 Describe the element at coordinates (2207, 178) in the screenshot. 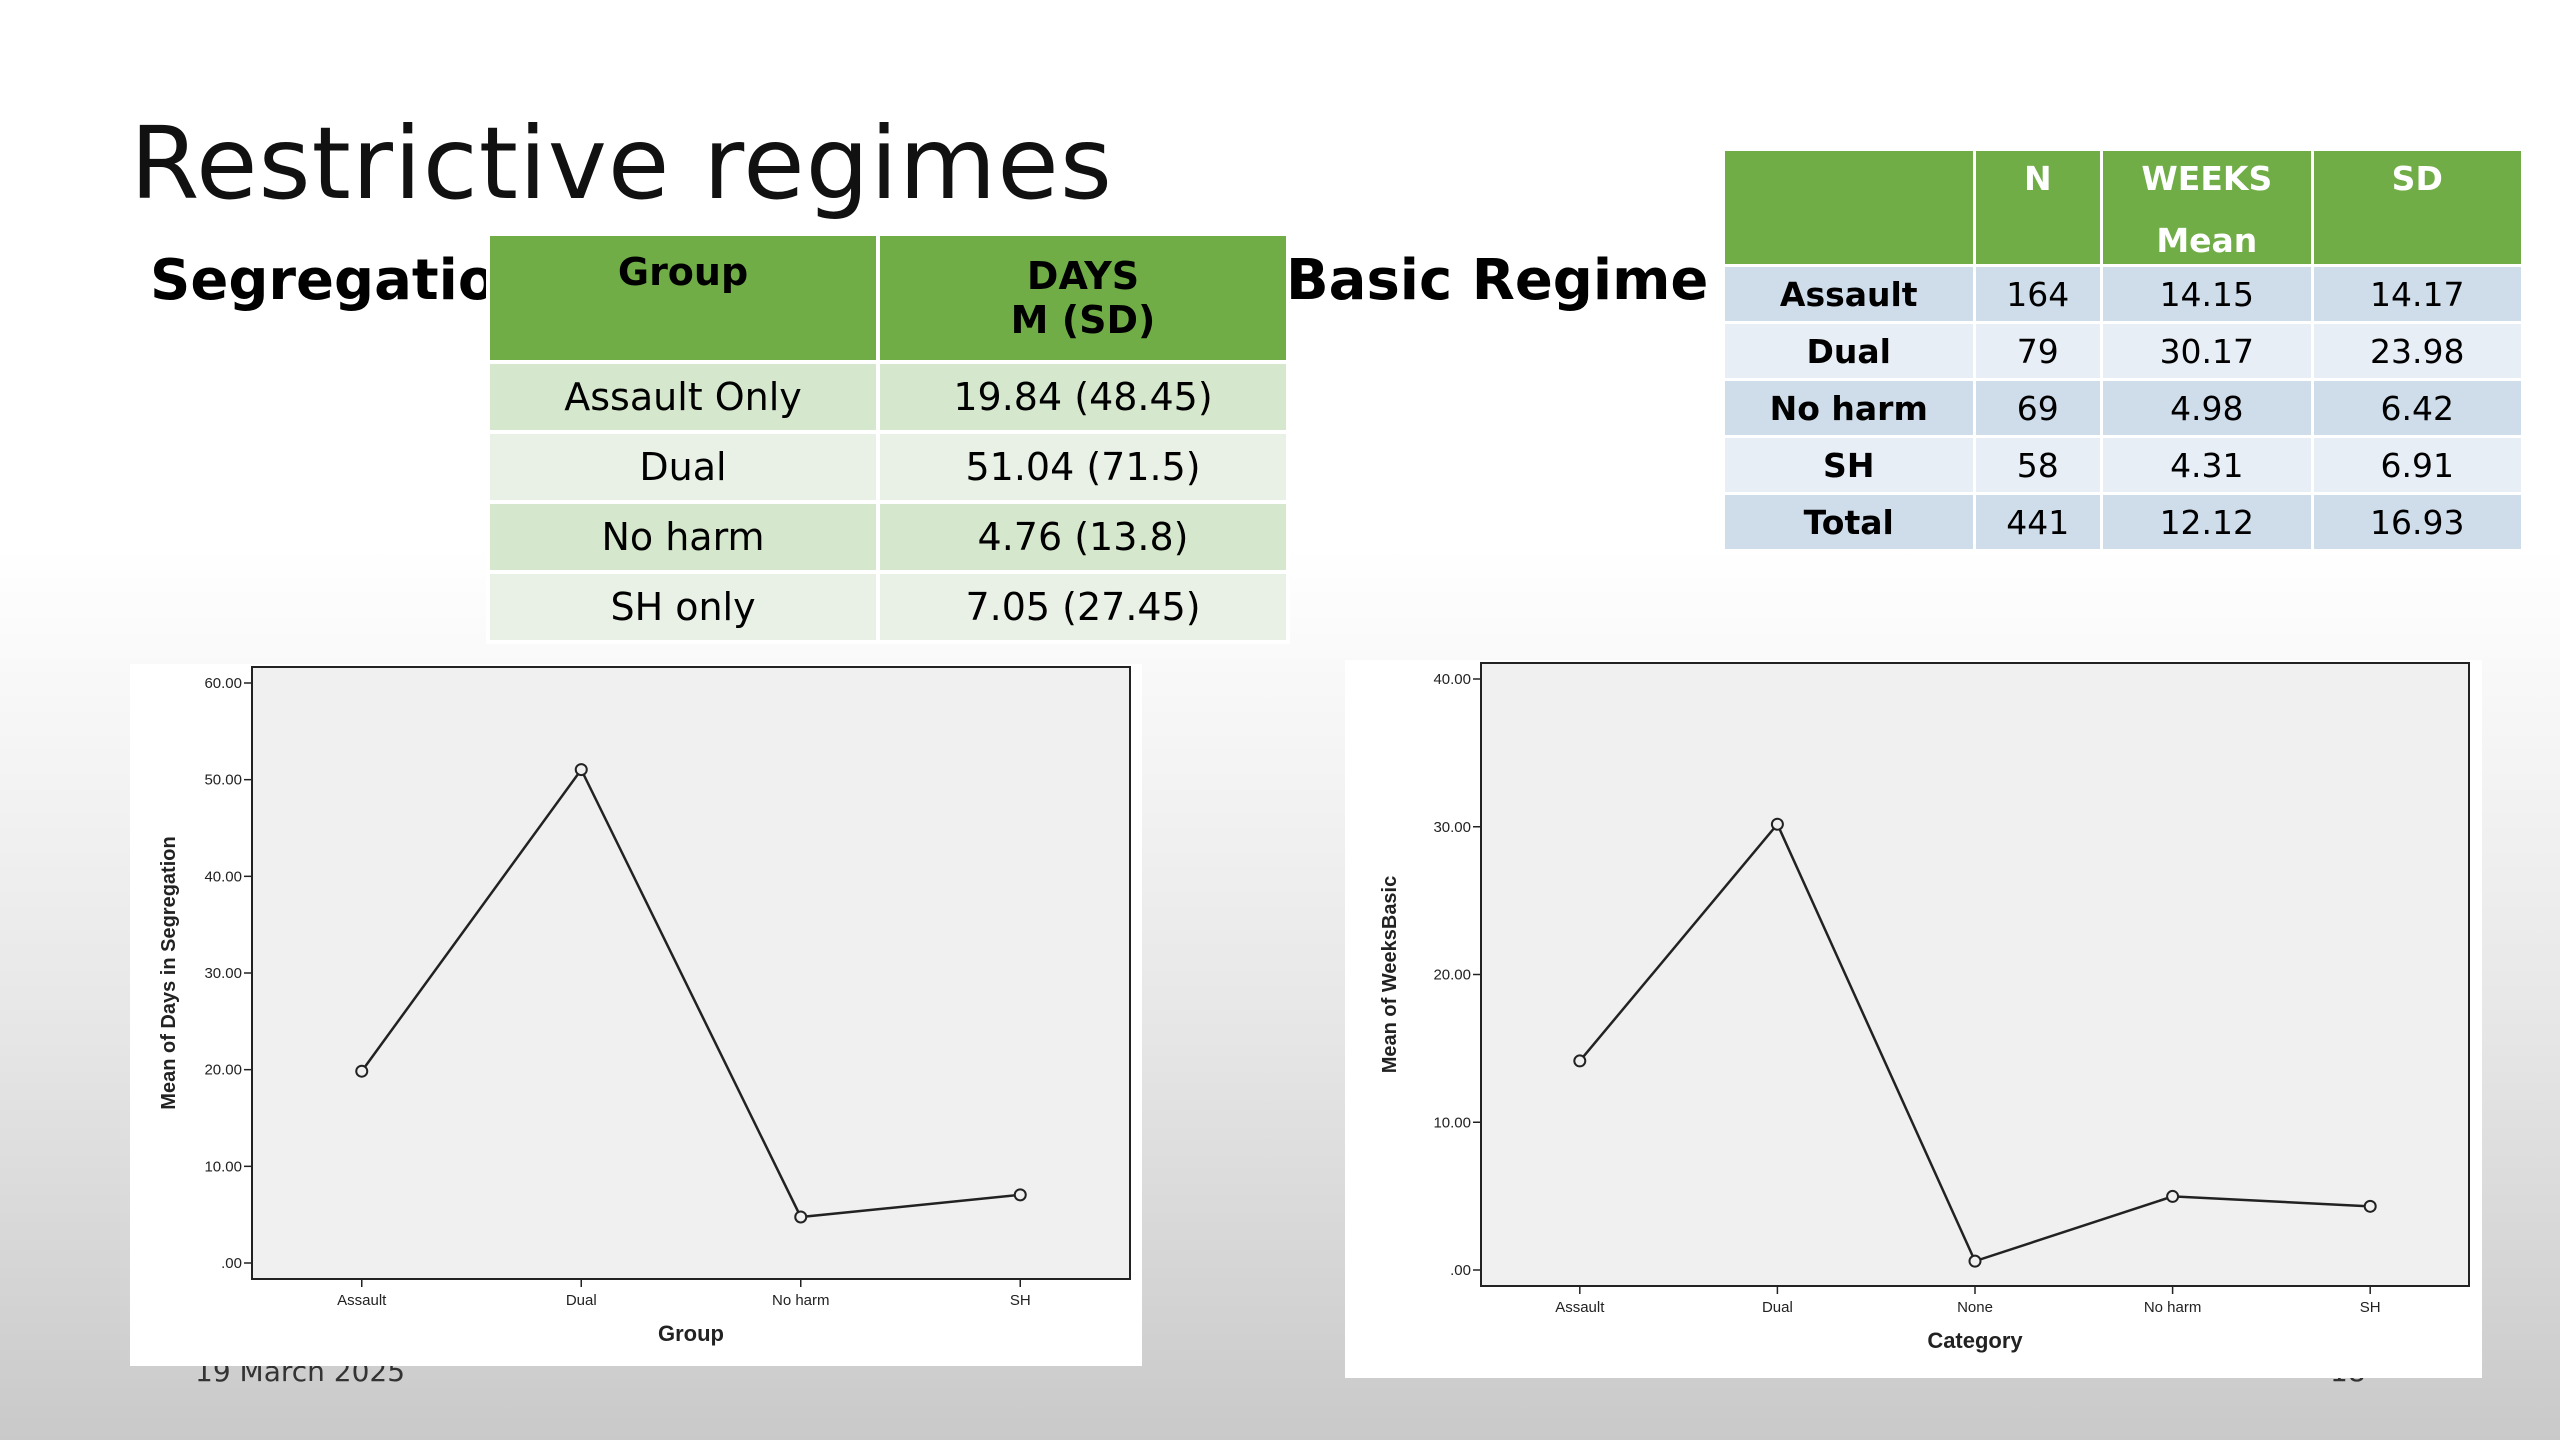

I see `header-weeks-line1: WEEKS` at that location.